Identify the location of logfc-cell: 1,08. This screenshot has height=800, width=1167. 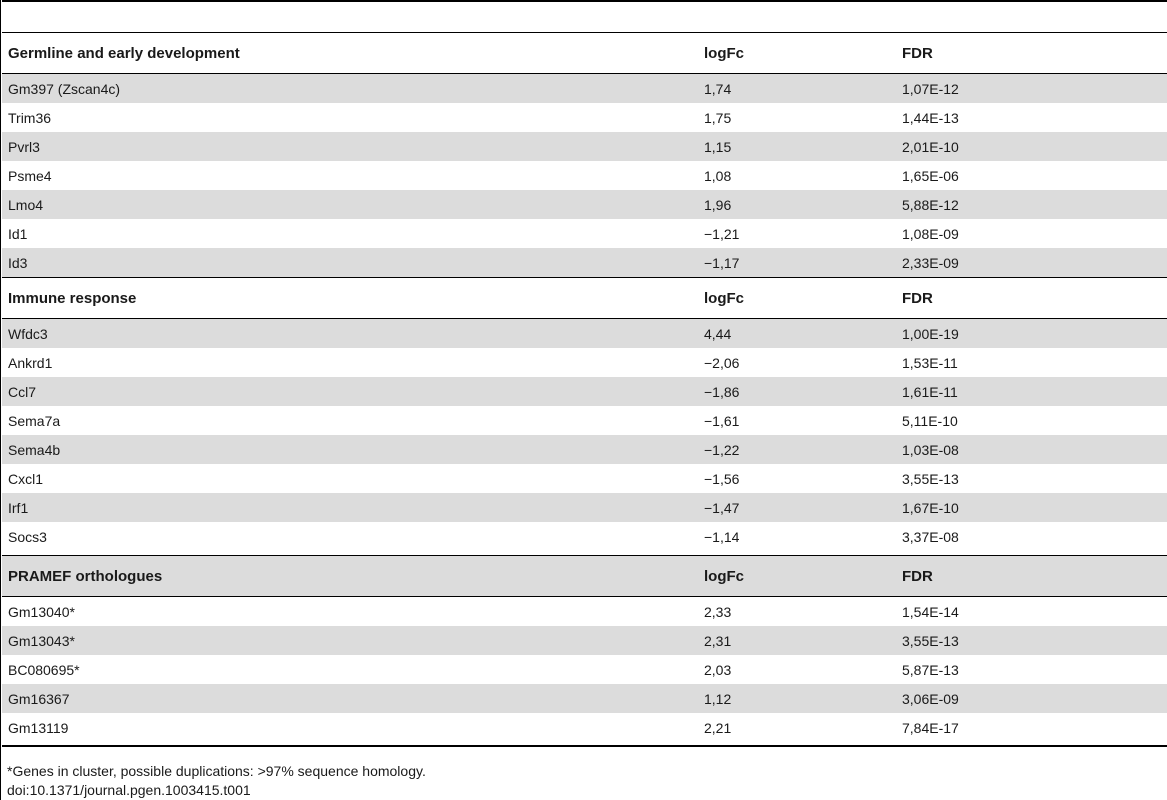
(718, 175).